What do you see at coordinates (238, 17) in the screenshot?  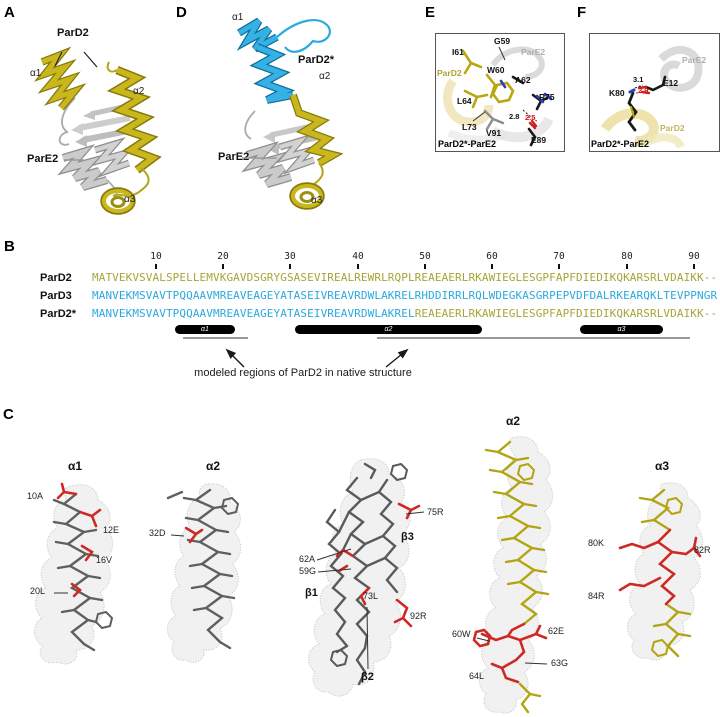 I see `panel-d-alpha1-label: α1` at bounding box center [238, 17].